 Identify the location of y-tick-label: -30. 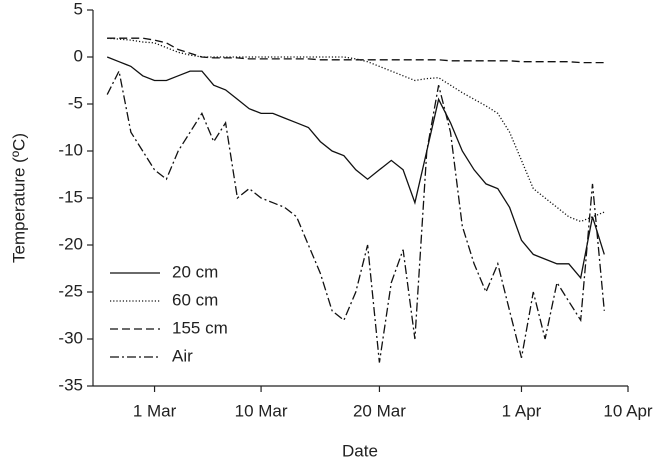
(70, 337).